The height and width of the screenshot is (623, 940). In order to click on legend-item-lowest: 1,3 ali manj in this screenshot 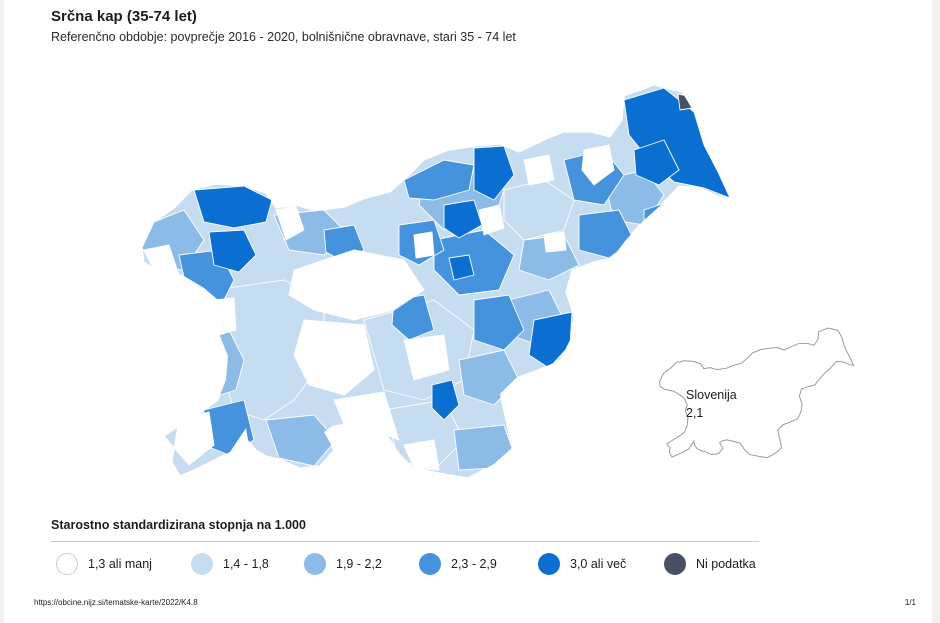, I will do `click(104, 564)`.